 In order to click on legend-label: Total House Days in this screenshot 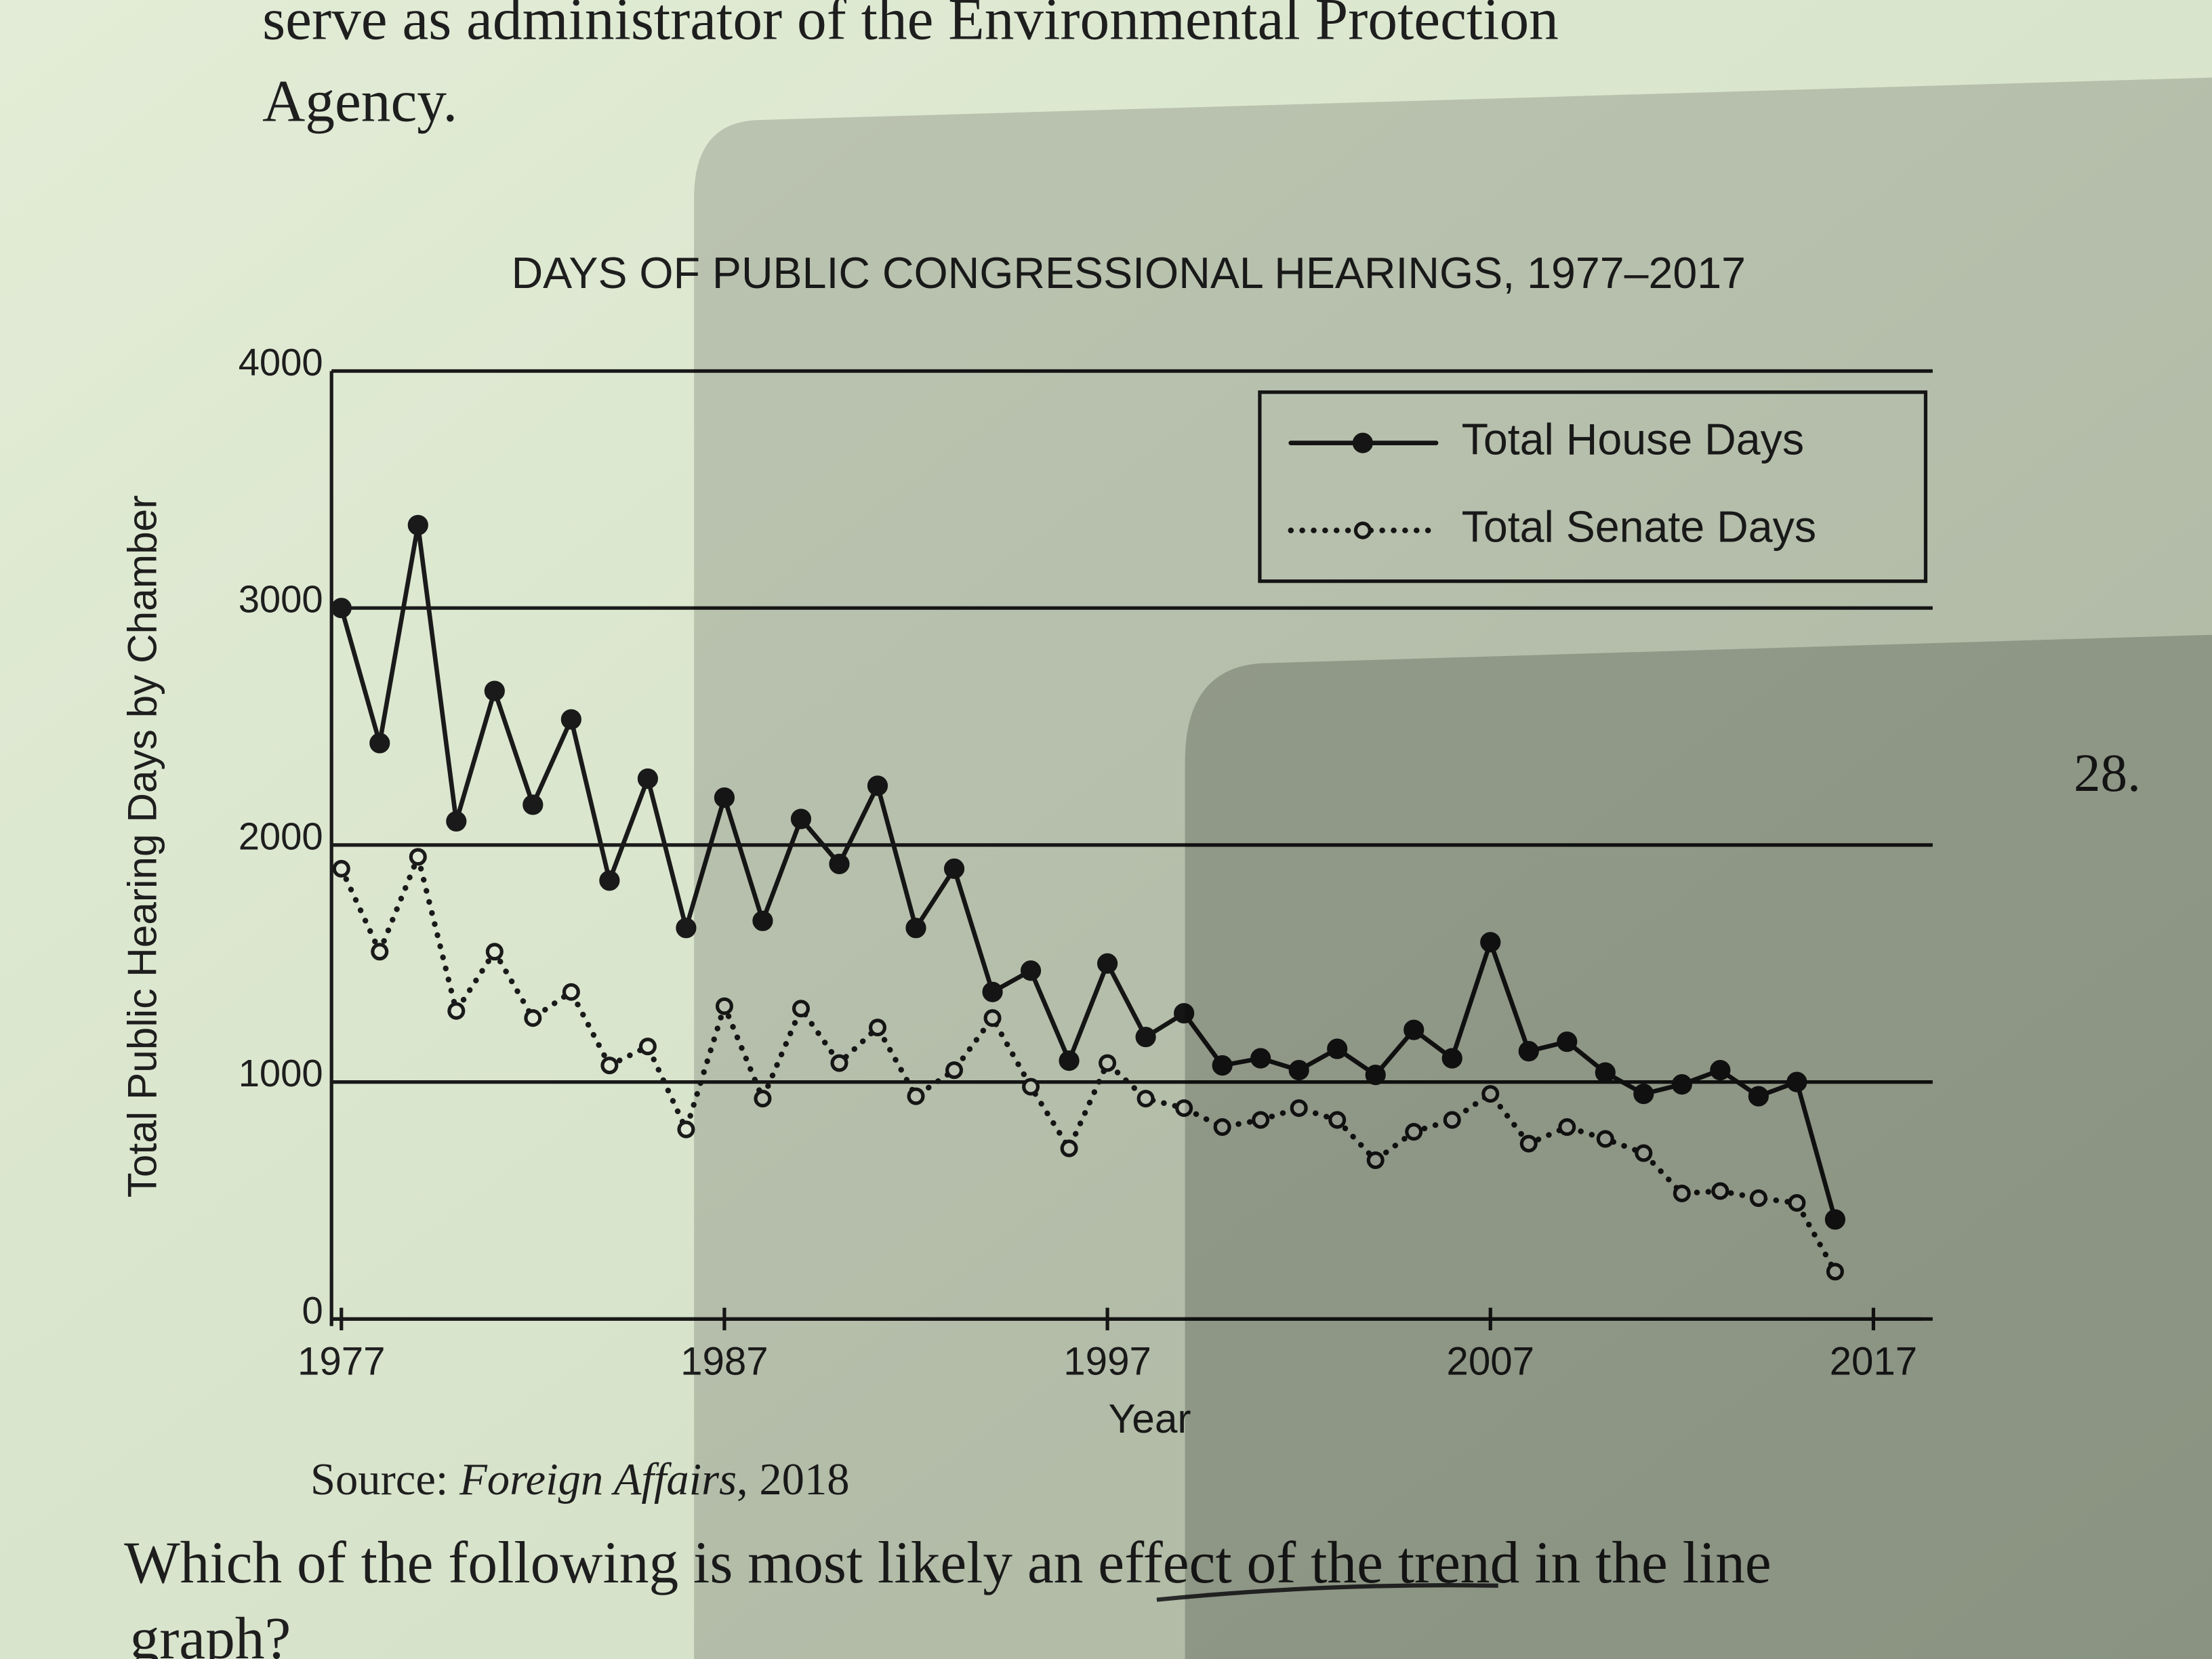, I will do `click(1633, 439)`.